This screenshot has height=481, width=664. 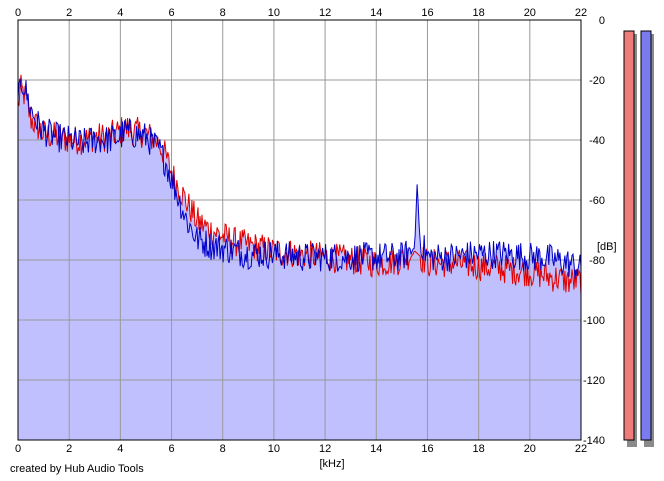 What do you see at coordinates (479, 449) in the screenshot?
I see `x-tick-label-bottom: 18` at bounding box center [479, 449].